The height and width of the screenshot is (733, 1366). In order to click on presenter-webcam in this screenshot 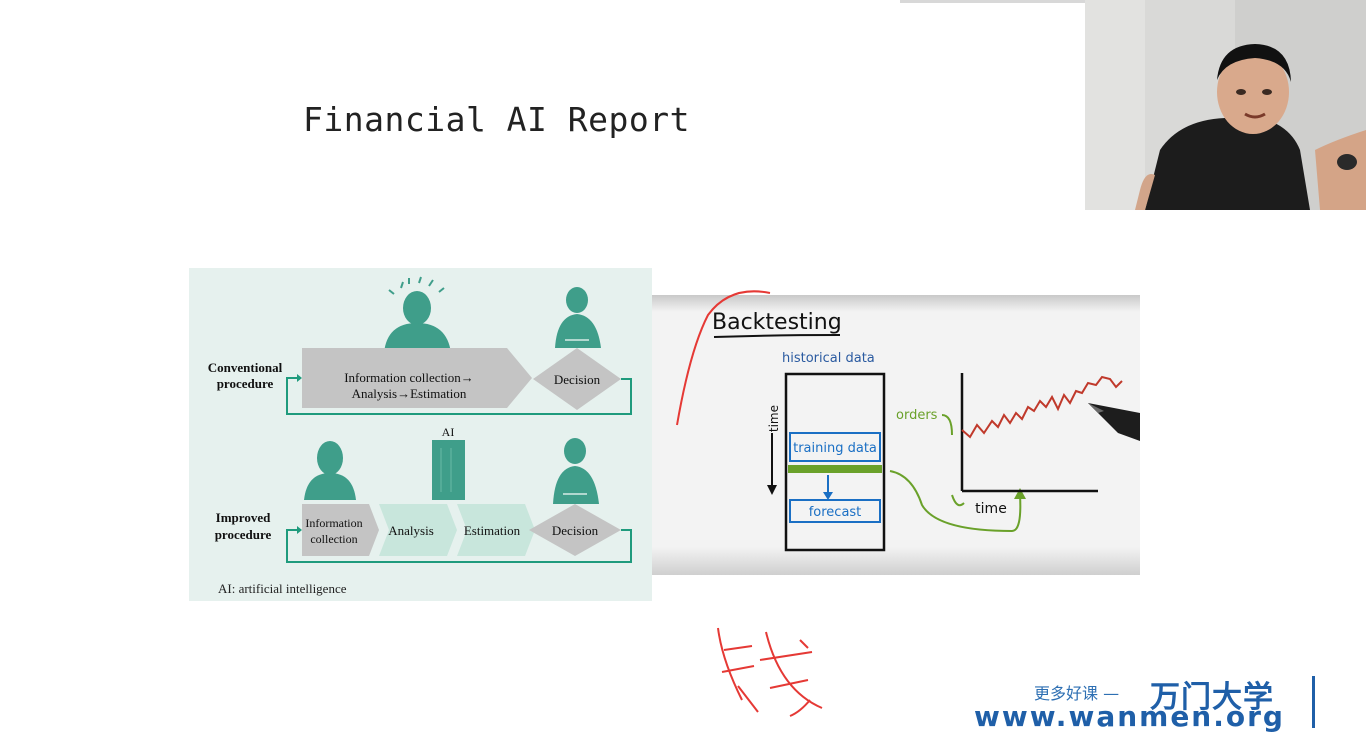, I will do `click(1225, 105)`.